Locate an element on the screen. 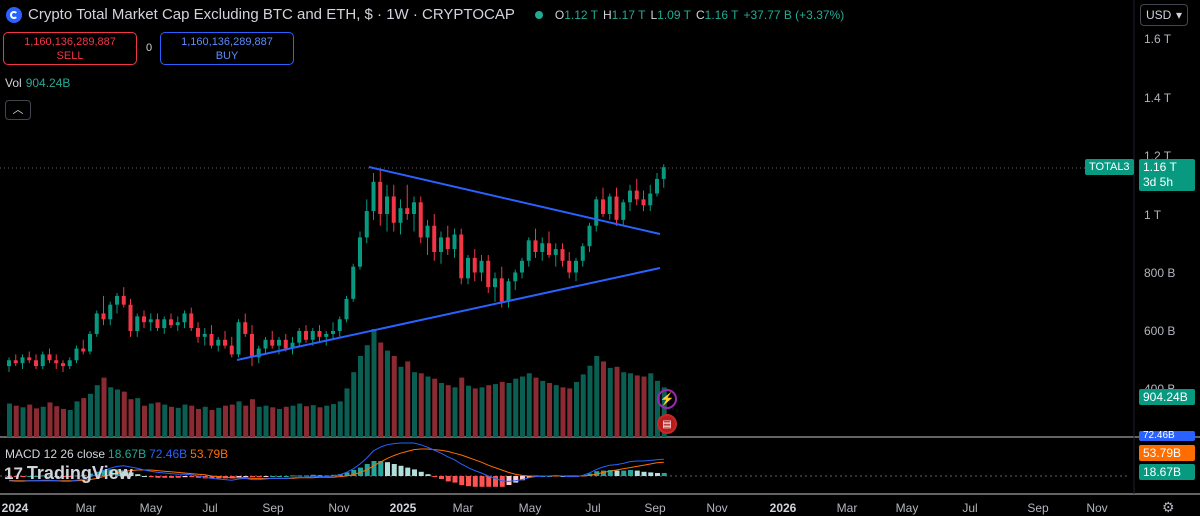  volume-legend: Vol 904.24B is located at coordinates (37, 83).